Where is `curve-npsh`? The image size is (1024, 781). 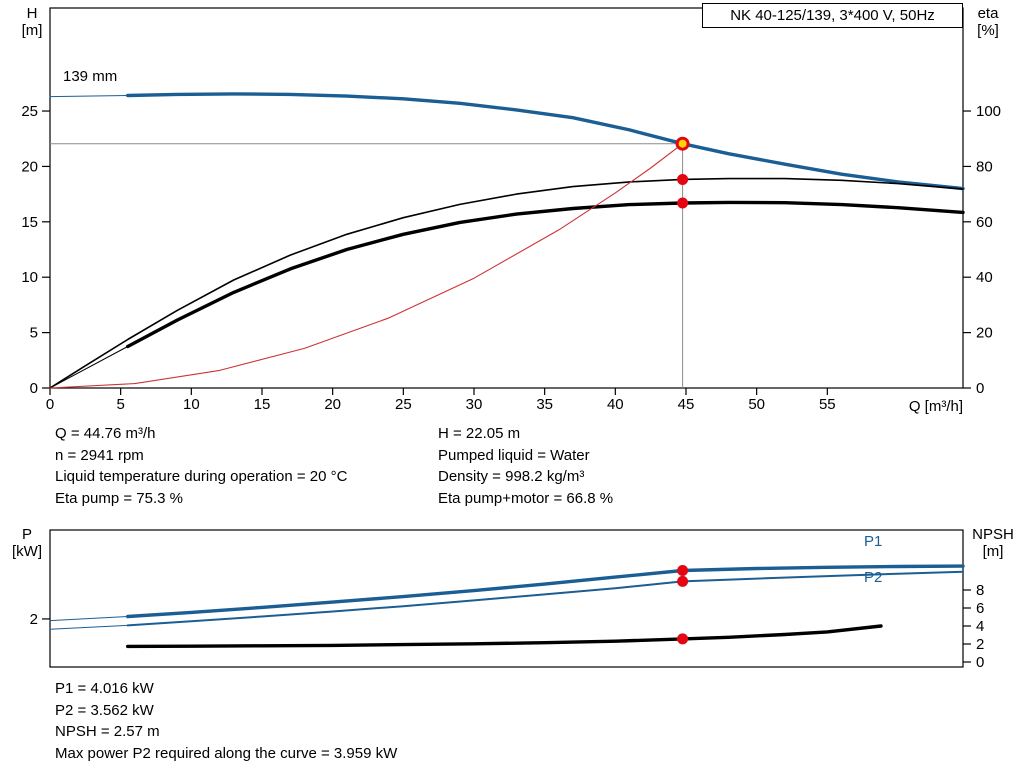 curve-npsh is located at coordinates (504, 636).